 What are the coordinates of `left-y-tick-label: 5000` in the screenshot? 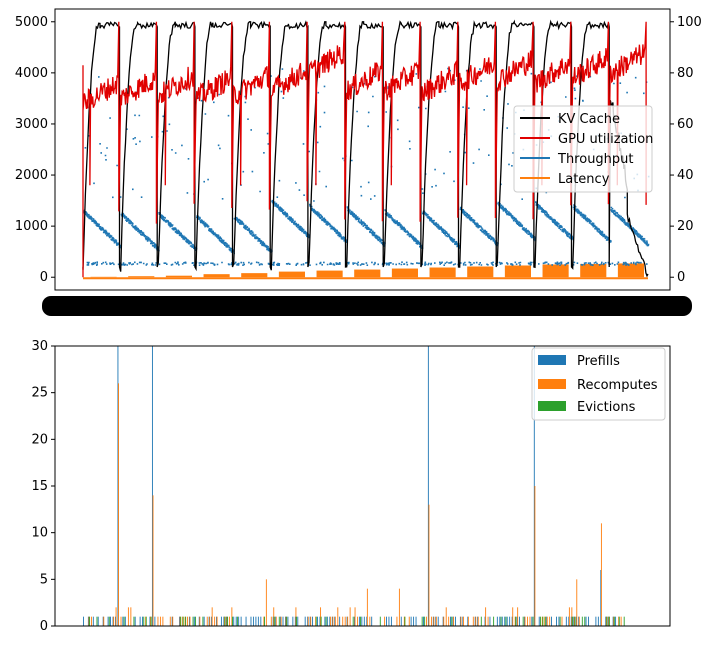 It's located at (31, 22).